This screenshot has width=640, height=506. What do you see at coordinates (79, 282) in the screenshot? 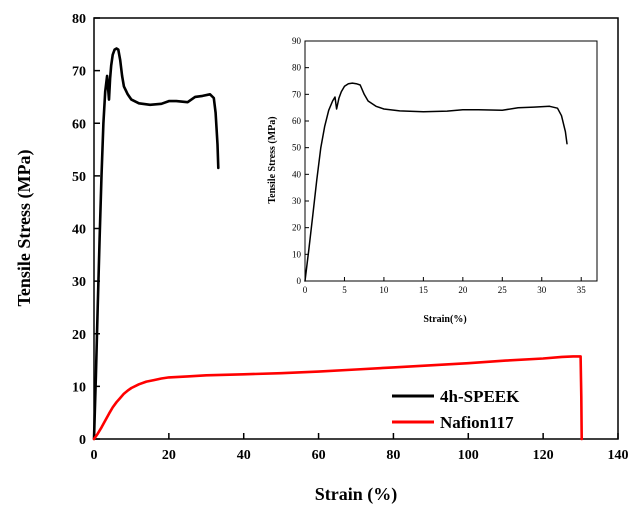
I see `main-y-tick-label: 30` at bounding box center [79, 282].